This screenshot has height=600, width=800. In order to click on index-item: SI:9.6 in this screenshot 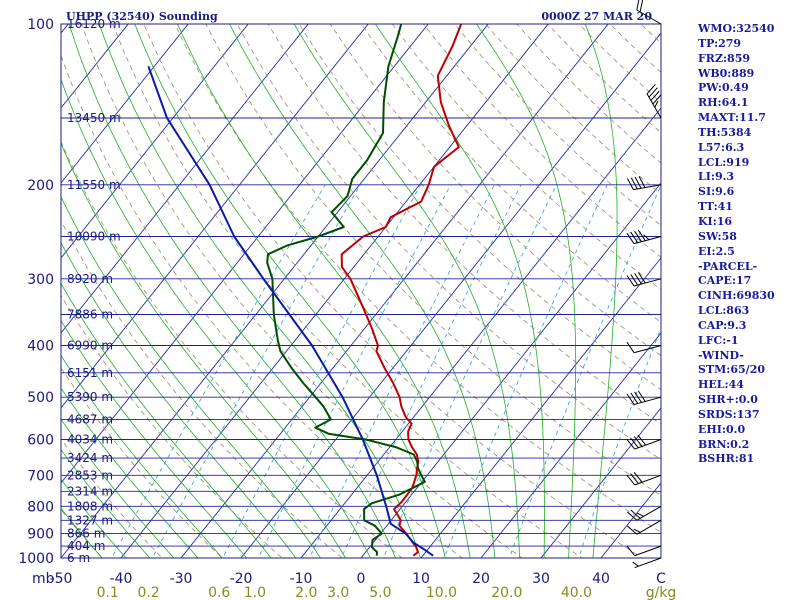, I will do `click(716, 192)`.